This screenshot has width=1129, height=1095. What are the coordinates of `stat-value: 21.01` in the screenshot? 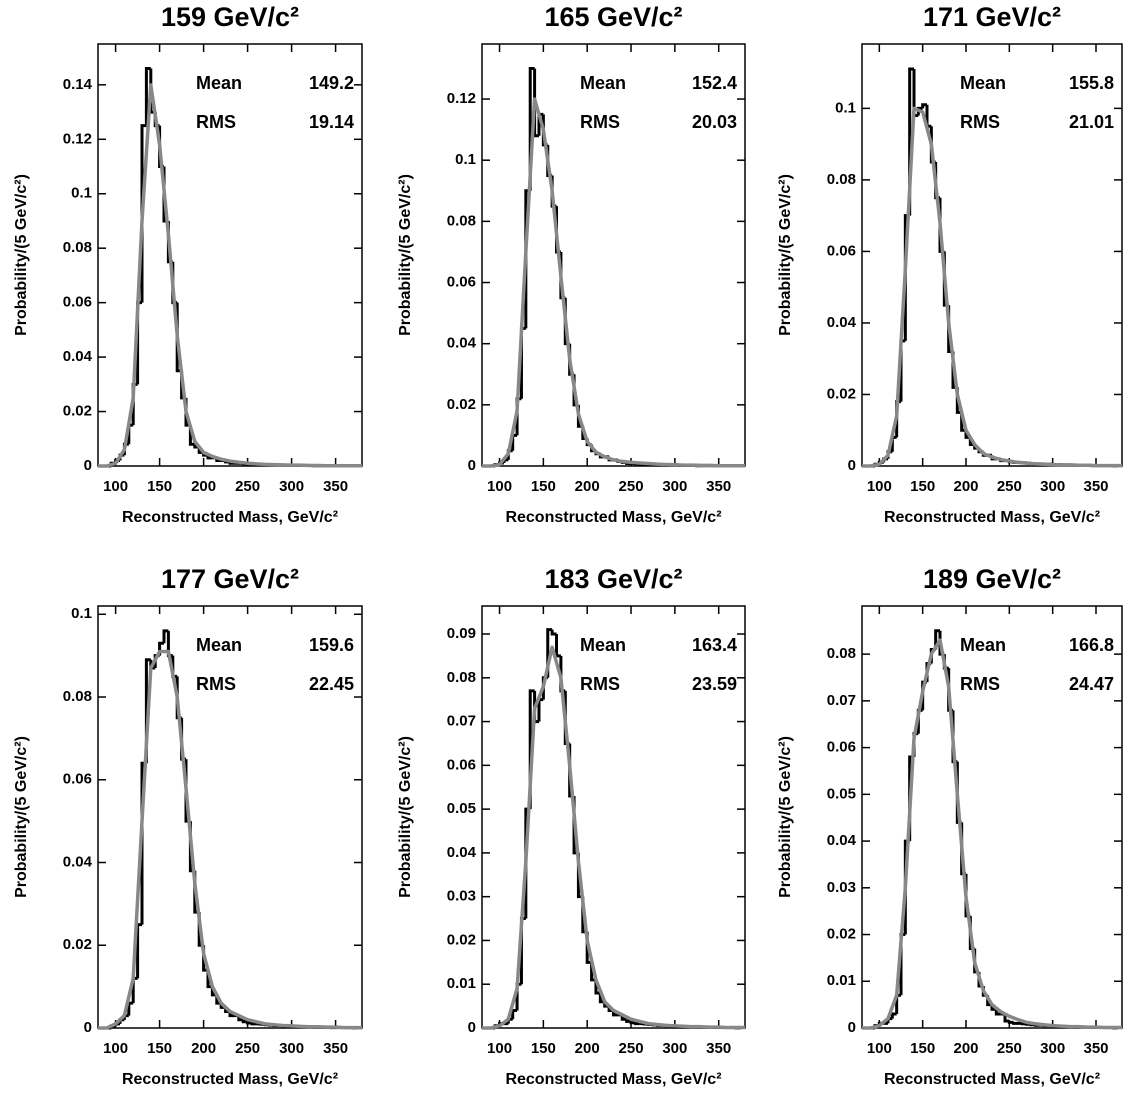 It's located at (1091, 122).